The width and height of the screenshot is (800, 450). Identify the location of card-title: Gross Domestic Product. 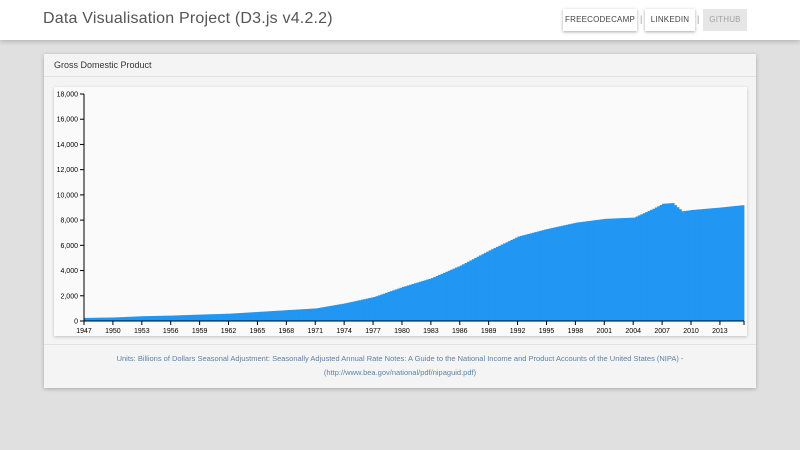
(103, 65).